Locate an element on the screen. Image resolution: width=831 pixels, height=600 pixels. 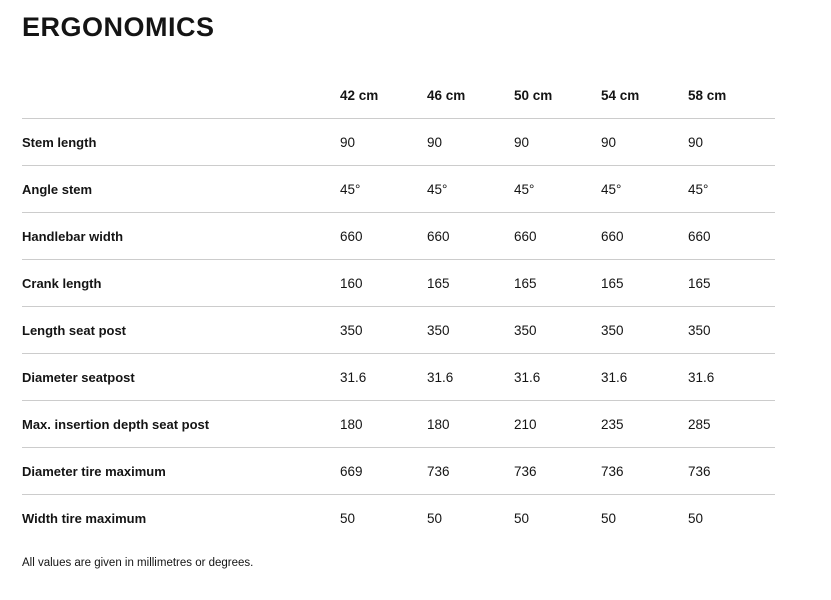
row-label: Length seat post is located at coordinates (74, 330).